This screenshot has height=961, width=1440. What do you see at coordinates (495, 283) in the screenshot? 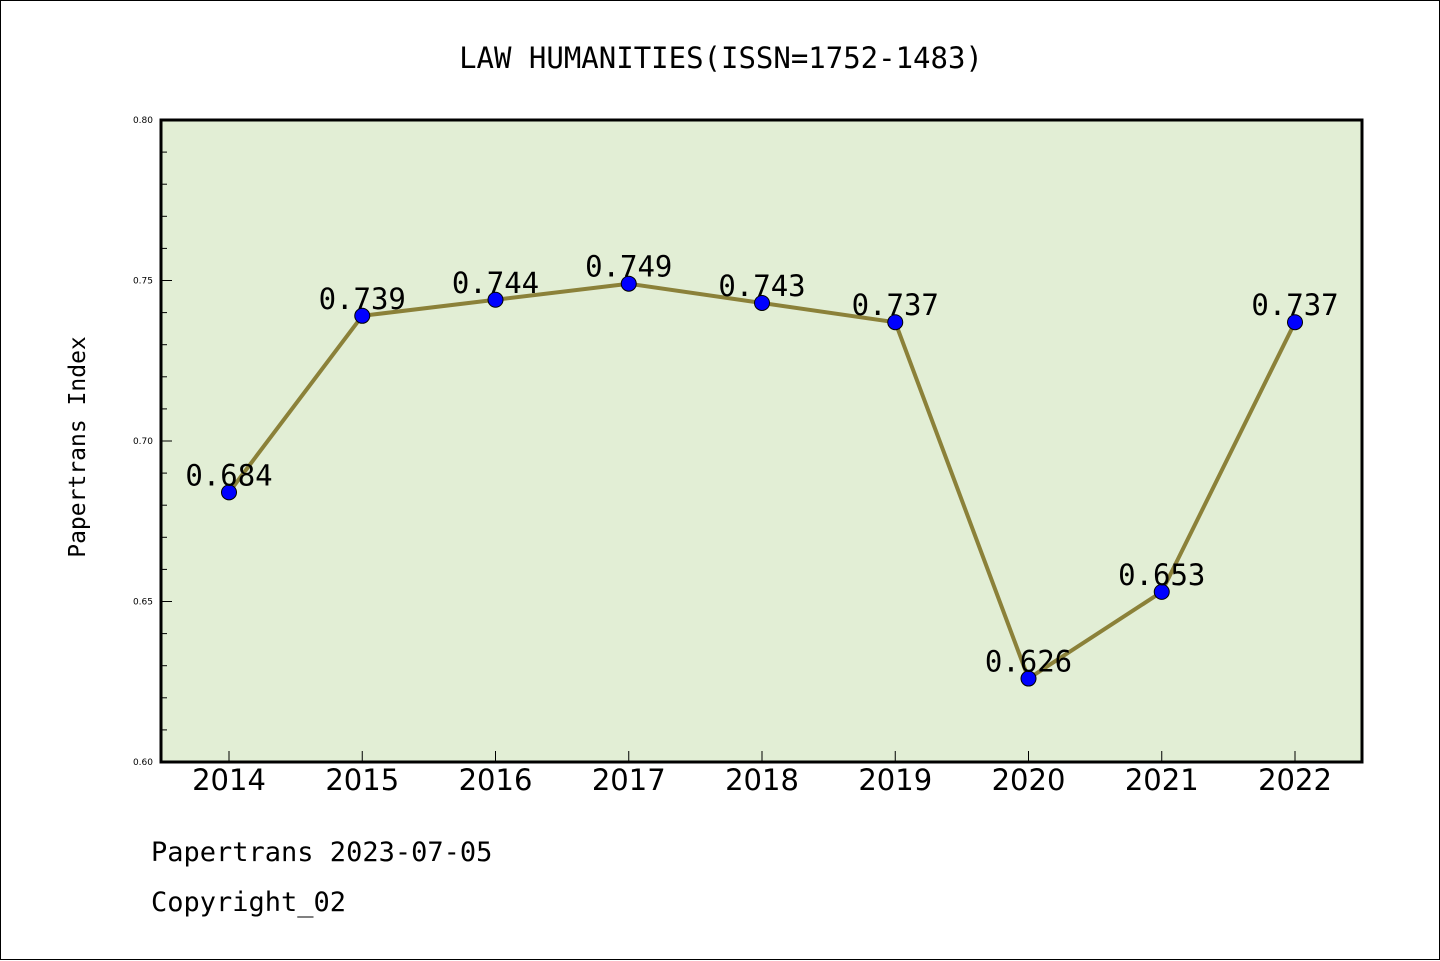
I see `data-label: 0.744` at bounding box center [495, 283].